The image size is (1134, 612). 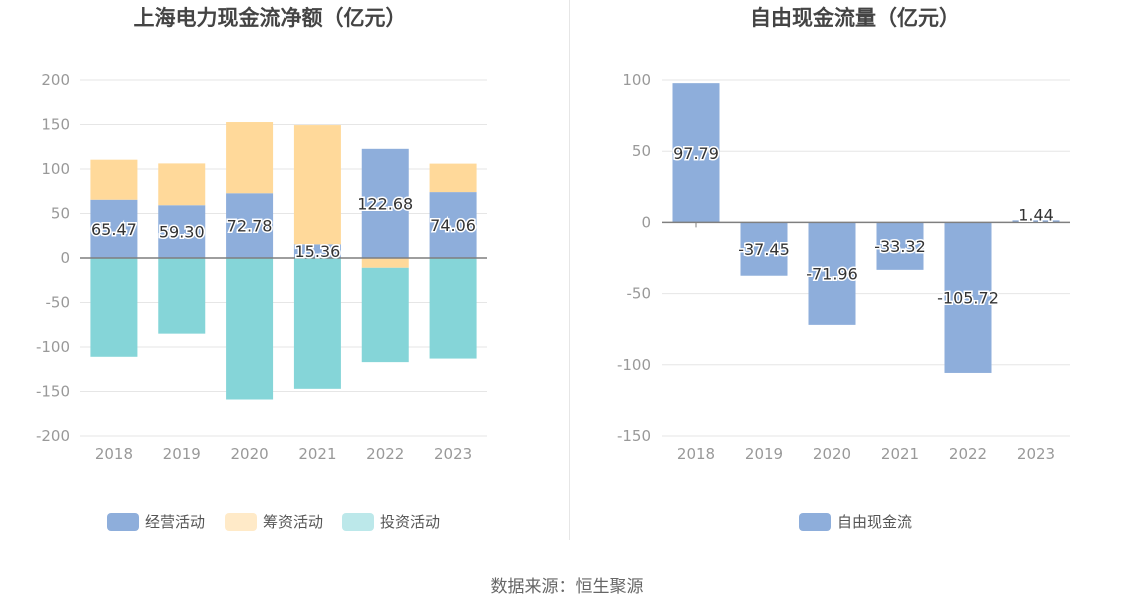 I want to click on bar-free-cash-flow-2019, so click(x=764, y=249).